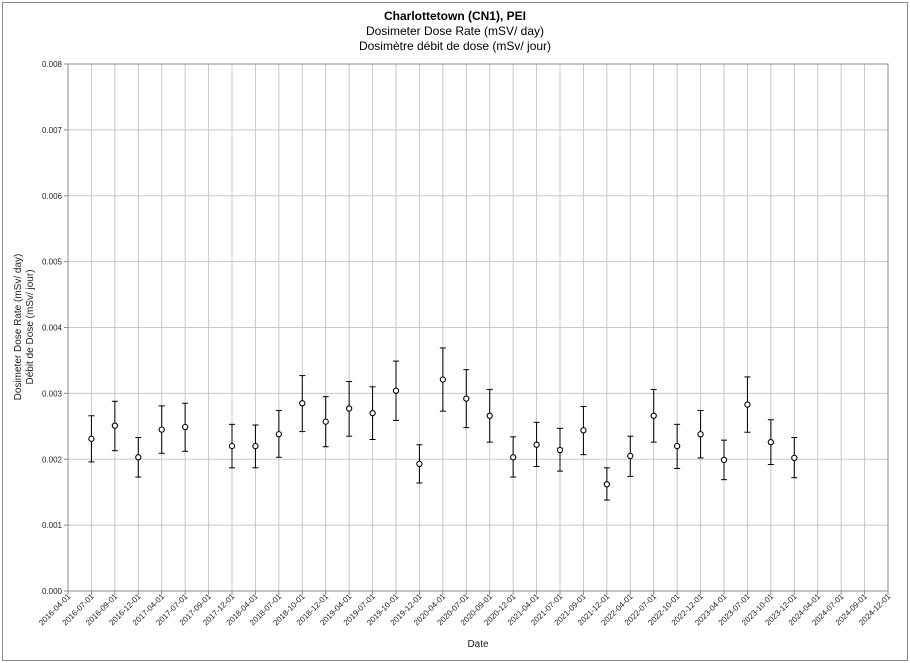 The width and height of the screenshot is (910, 663). Describe the element at coordinates (52, 130) in the screenshot. I see `y-tick-label: 0.007` at that location.